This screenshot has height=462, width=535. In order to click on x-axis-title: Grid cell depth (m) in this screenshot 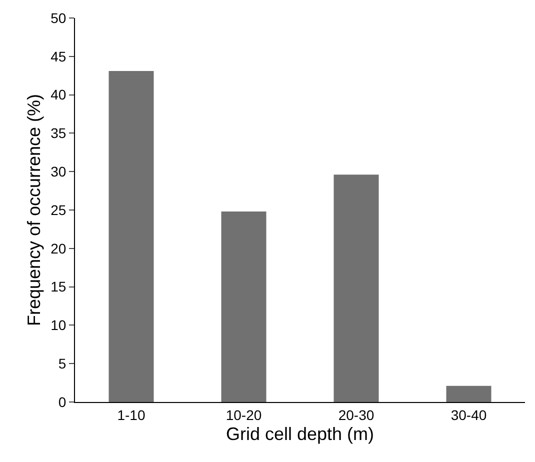, I will do `click(300, 434)`.